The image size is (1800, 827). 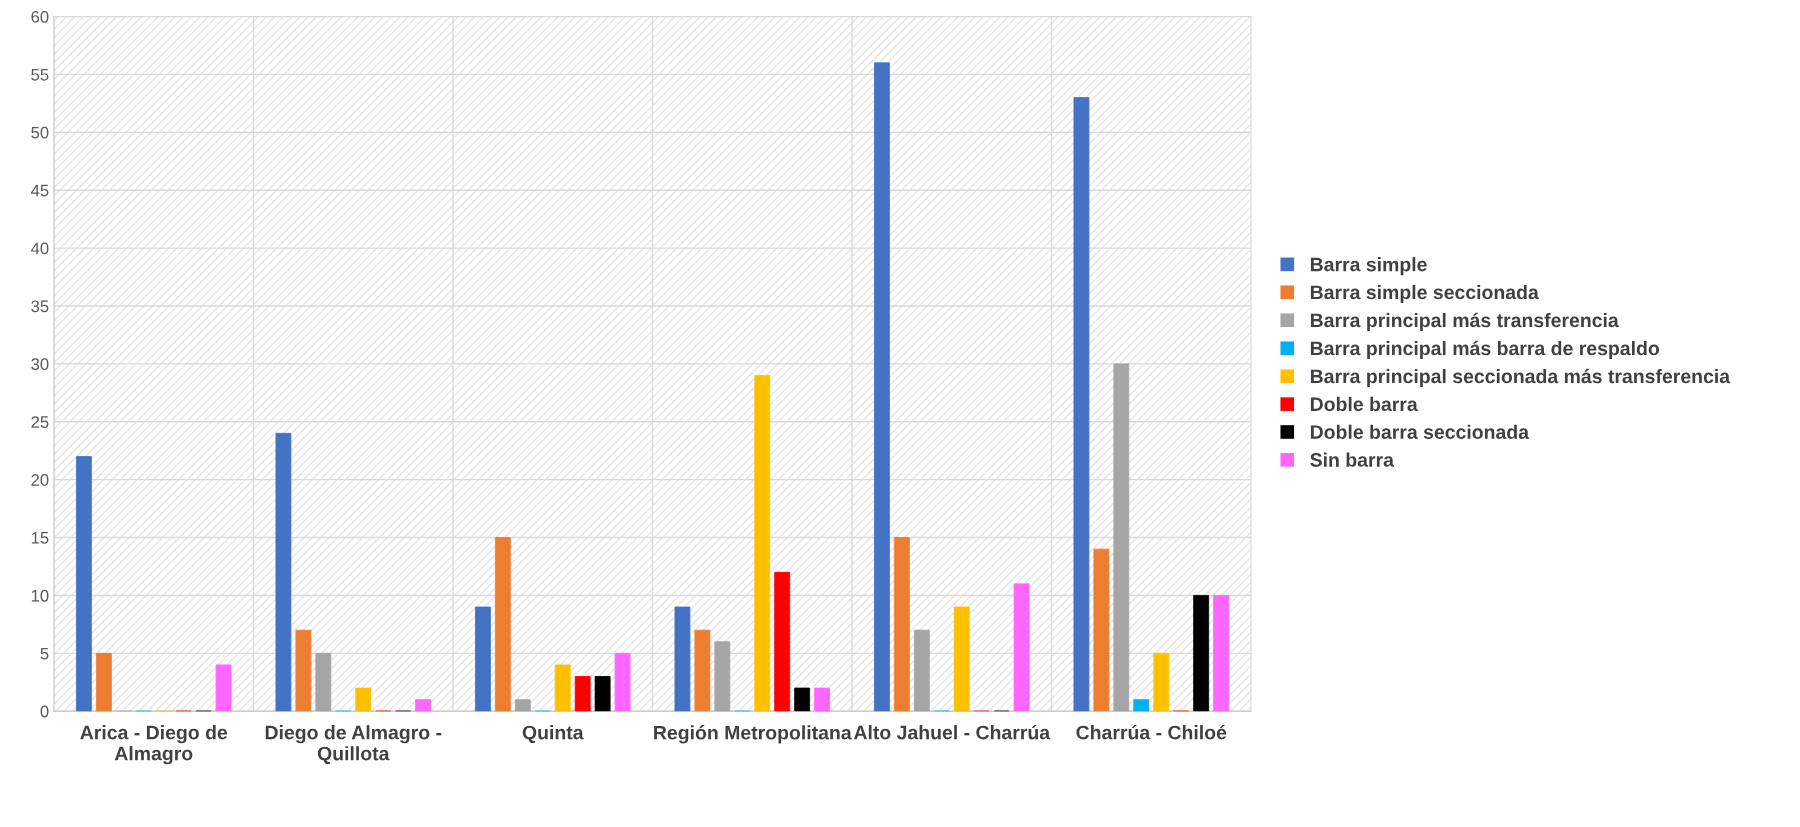 What do you see at coordinates (1464, 322) in the screenshot?
I see `legend-label: Barra principal más transferencia` at bounding box center [1464, 322].